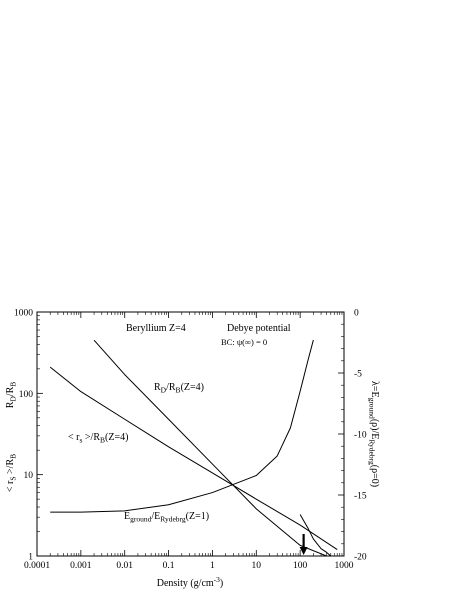 The height and width of the screenshot is (591, 457). I want to click on x-axis-label: Density (g/cm-3), so click(190, 582).